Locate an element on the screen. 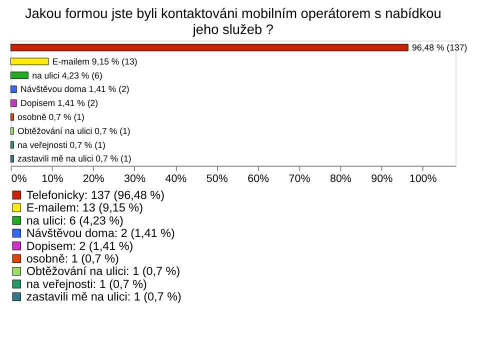 The image size is (480, 352). data-label: 96,48 % (137) is located at coordinates (440, 47).